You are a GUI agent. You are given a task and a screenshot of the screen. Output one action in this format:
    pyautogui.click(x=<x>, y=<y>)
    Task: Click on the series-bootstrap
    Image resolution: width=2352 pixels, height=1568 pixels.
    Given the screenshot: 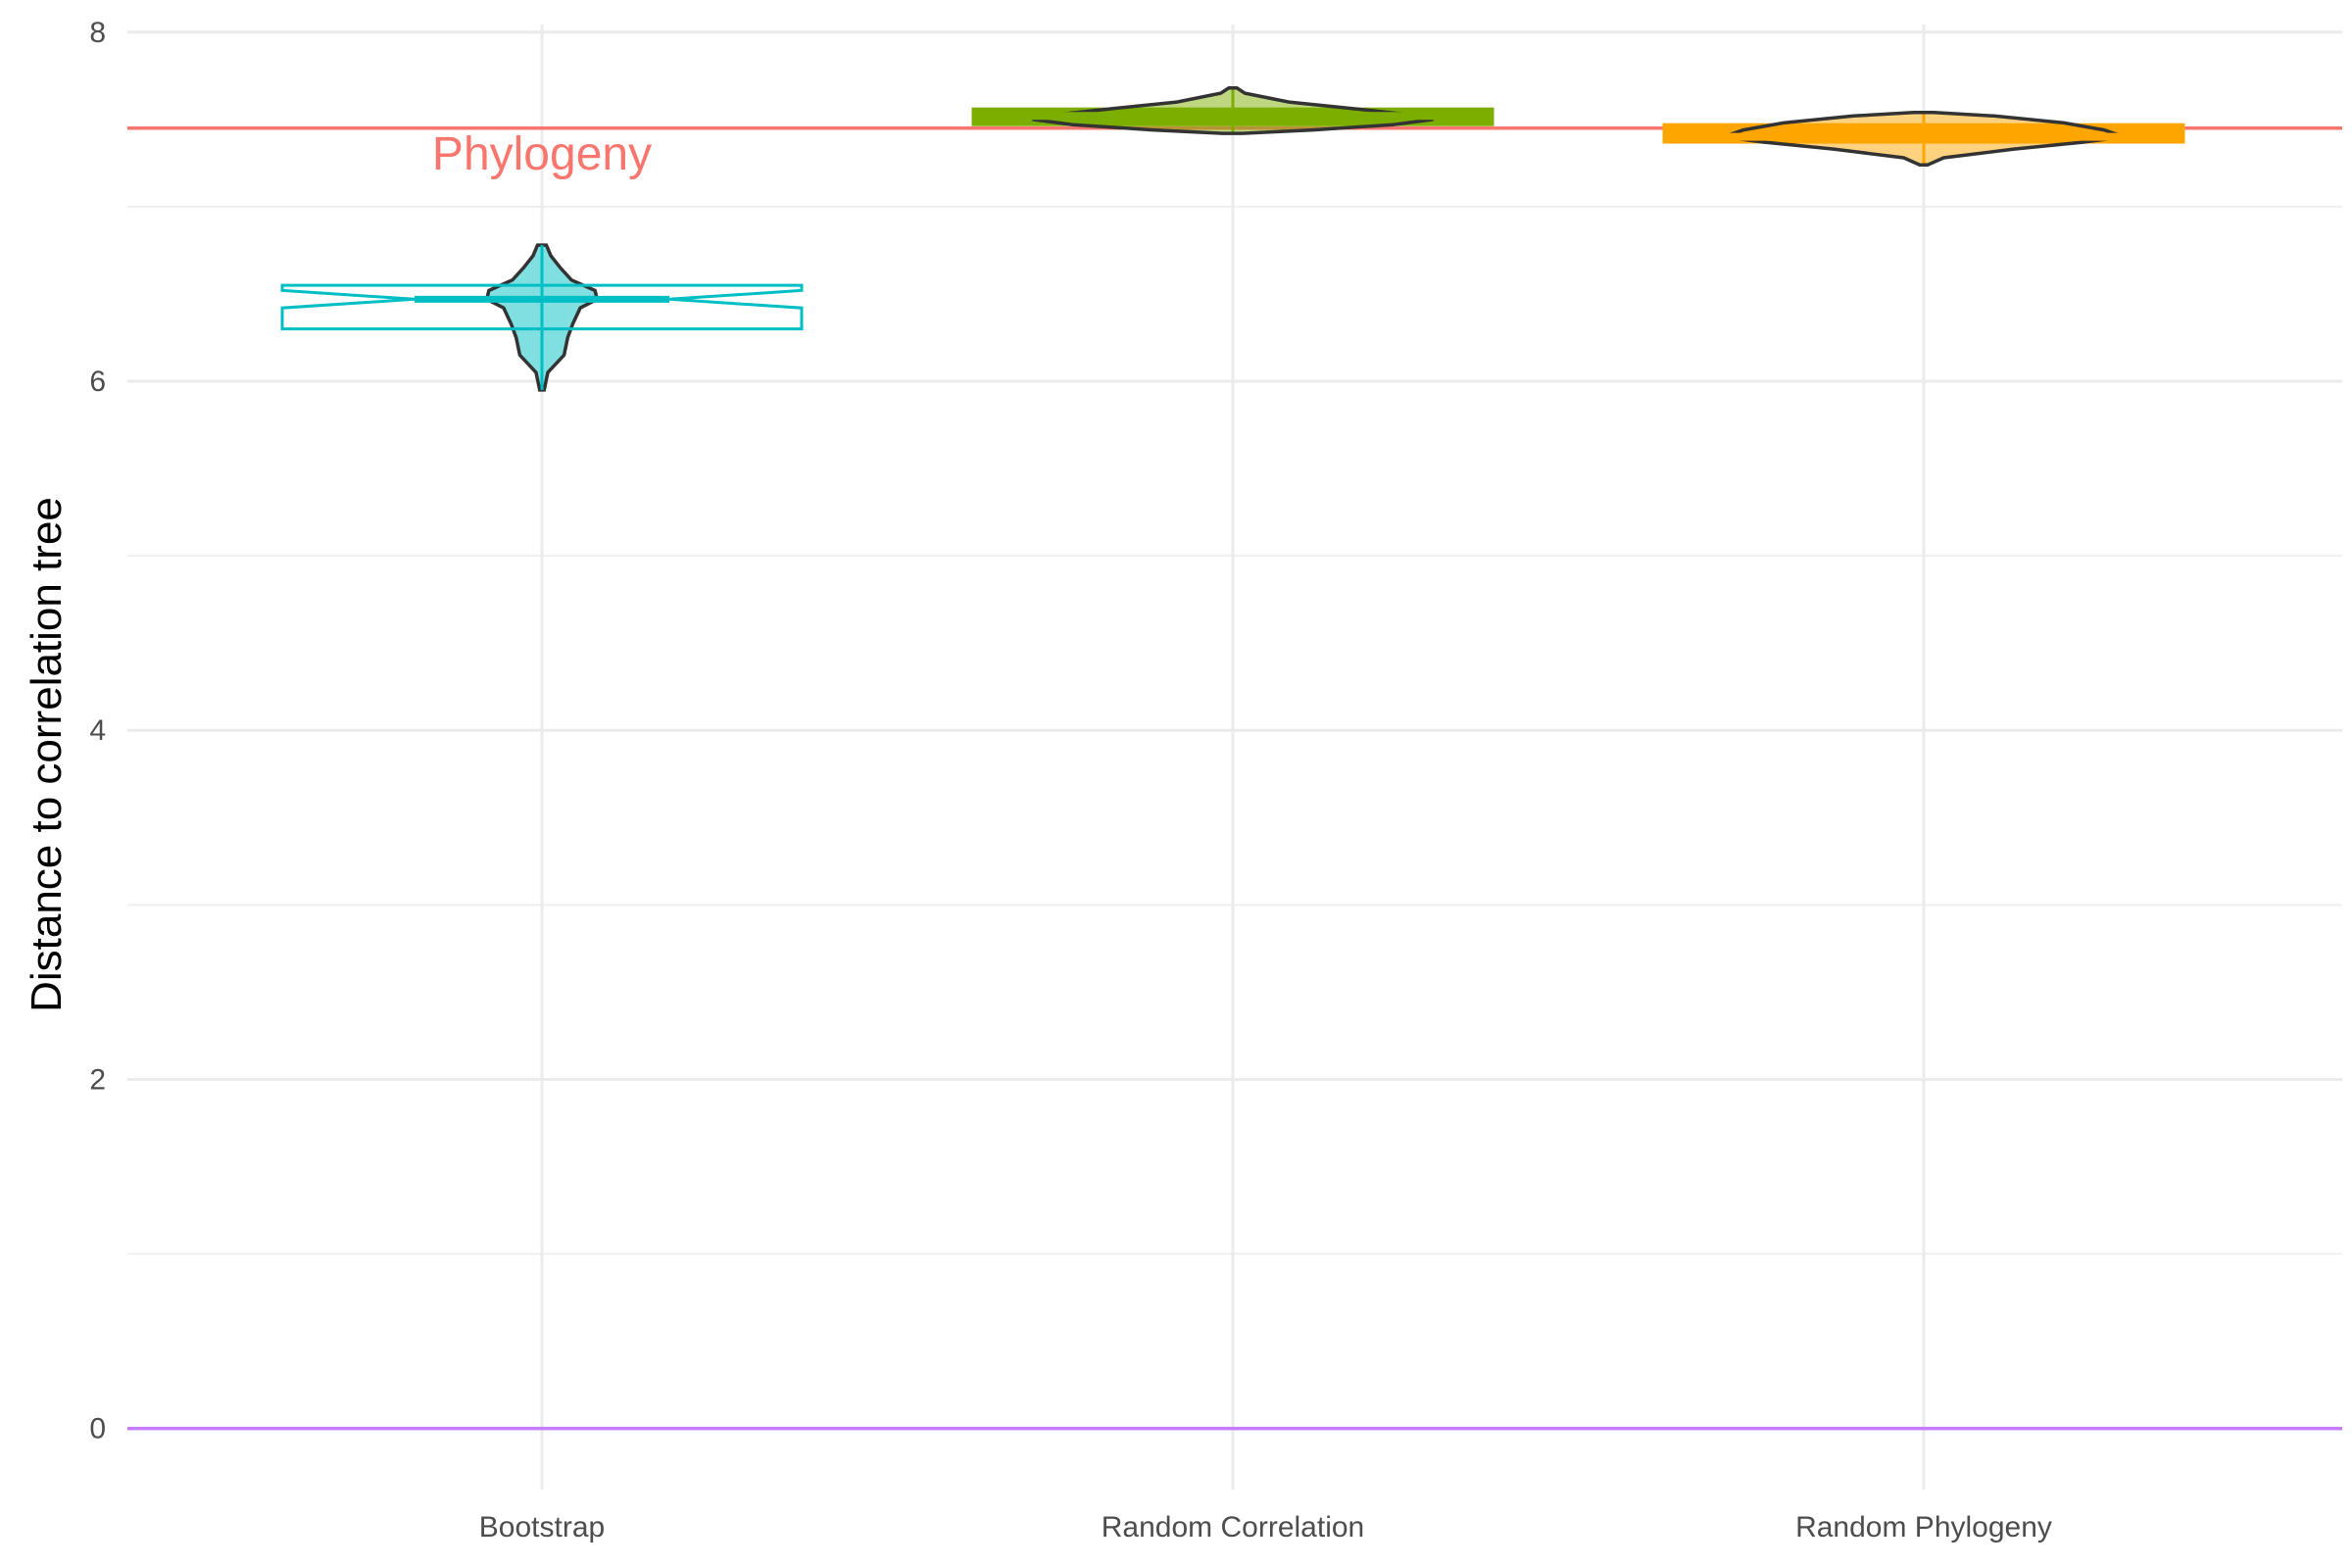 What is the action you would take?
    pyautogui.click(x=542, y=317)
    